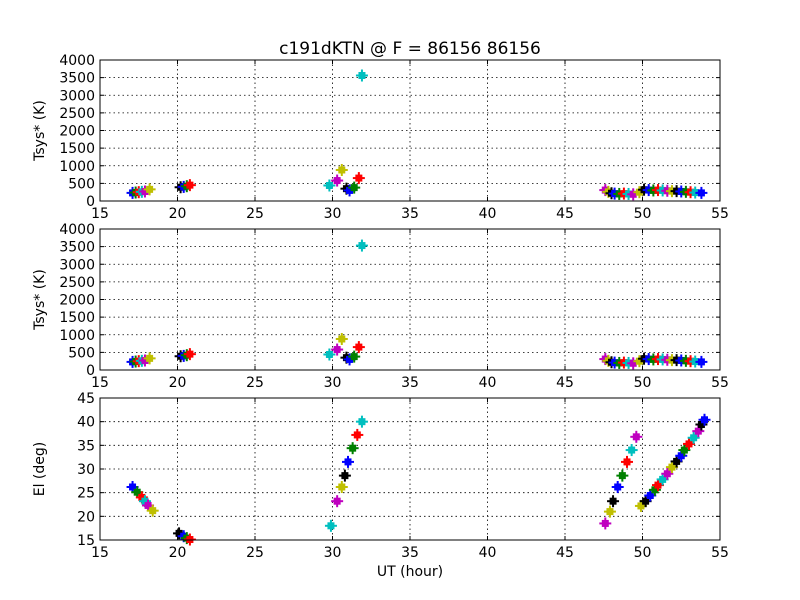 This screenshot has height=600, width=800. Describe the element at coordinates (86, 399) in the screenshot. I see `y-tick-label: 45` at that location.